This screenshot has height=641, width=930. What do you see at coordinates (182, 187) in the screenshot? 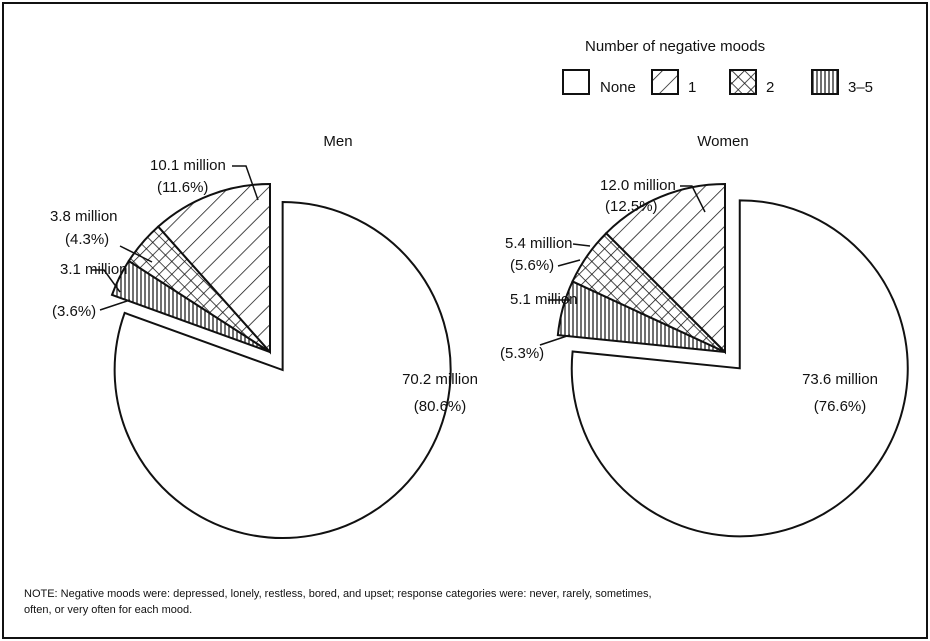
I see `value-label: (11.6%)` at bounding box center [182, 187].